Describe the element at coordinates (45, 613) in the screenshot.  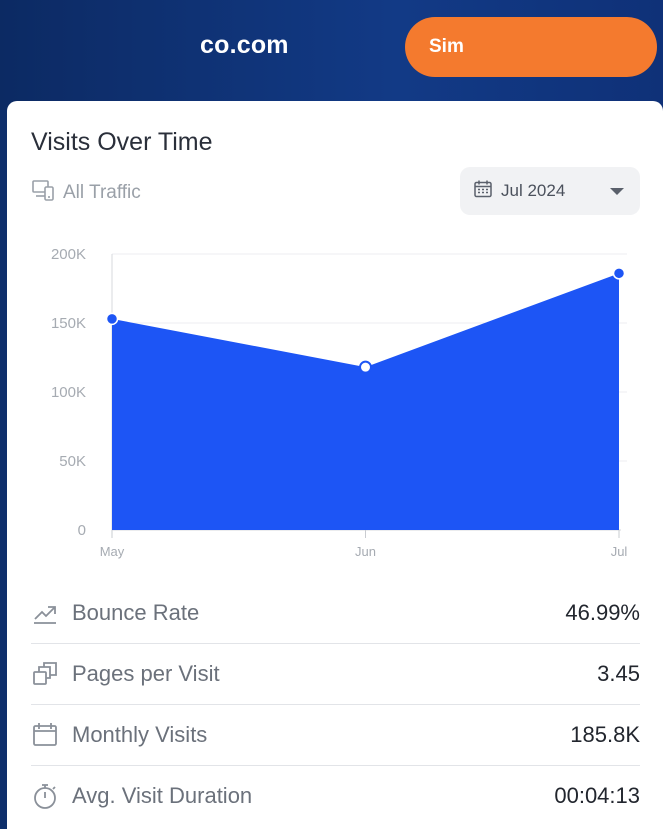
I see `trend-arrow-icon` at that location.